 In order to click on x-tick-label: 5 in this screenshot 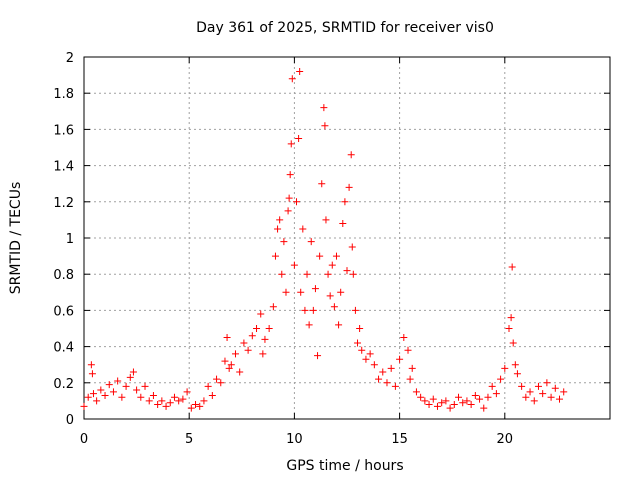, I will do `click(189, 439)`.